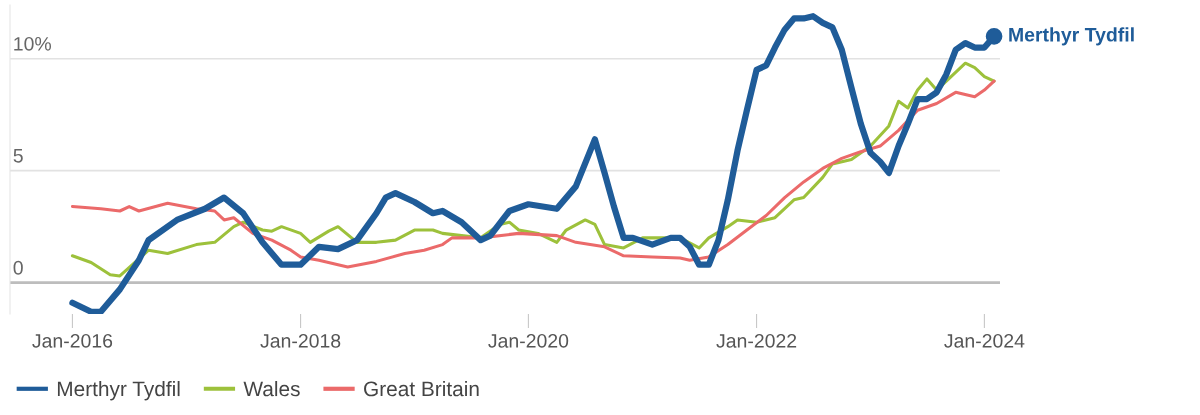 The height and width of the screenshot is (415, 1200). What do you see at coordinates (271, 388) in the screenshot?
I see `legend-label: Wales` at bounding box center [271, 388].